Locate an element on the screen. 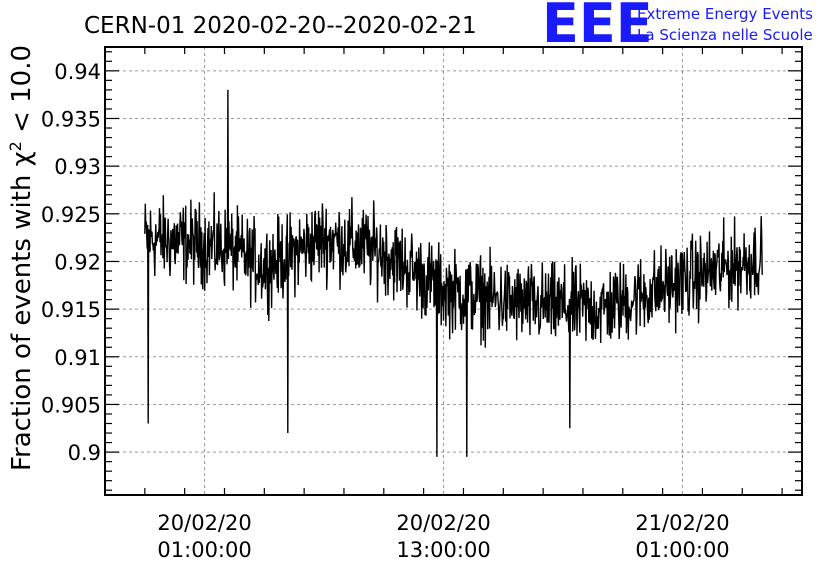 The image size is (836, 572). y-tick-label: 0.905 is located at coordinates (71, 405).